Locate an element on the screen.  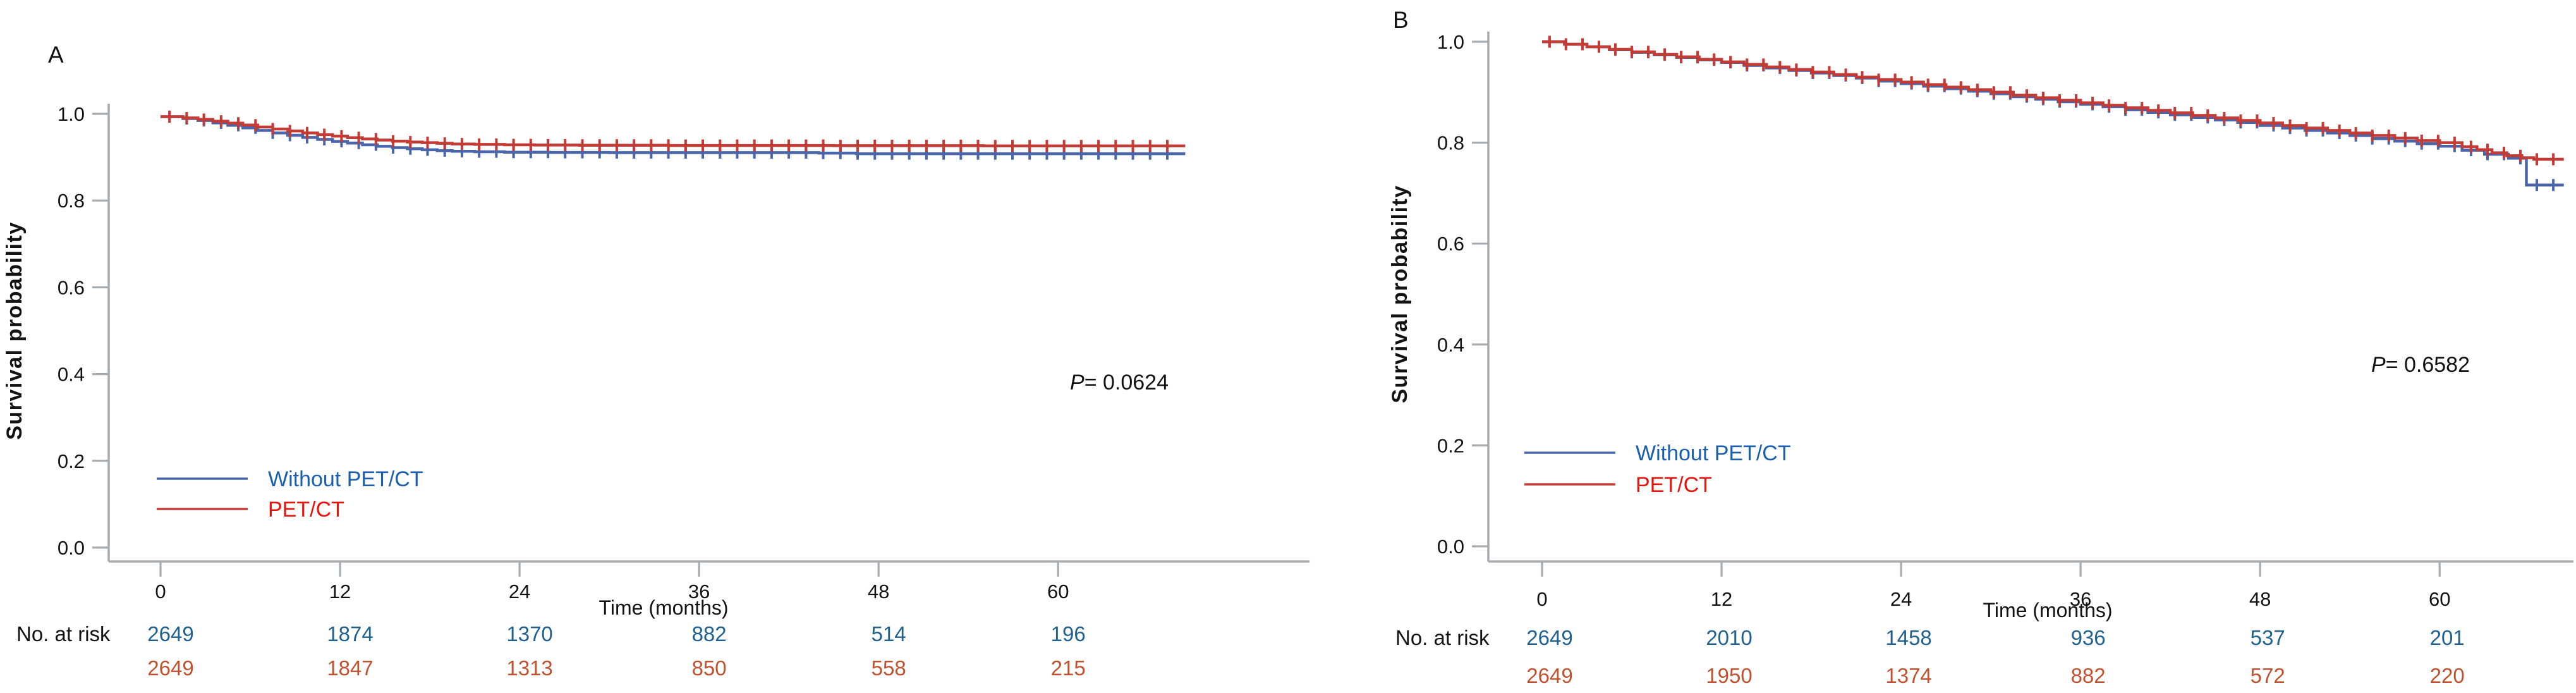
panel-a-y-tick-label: 0.6 is located at coordinates (71, 287).